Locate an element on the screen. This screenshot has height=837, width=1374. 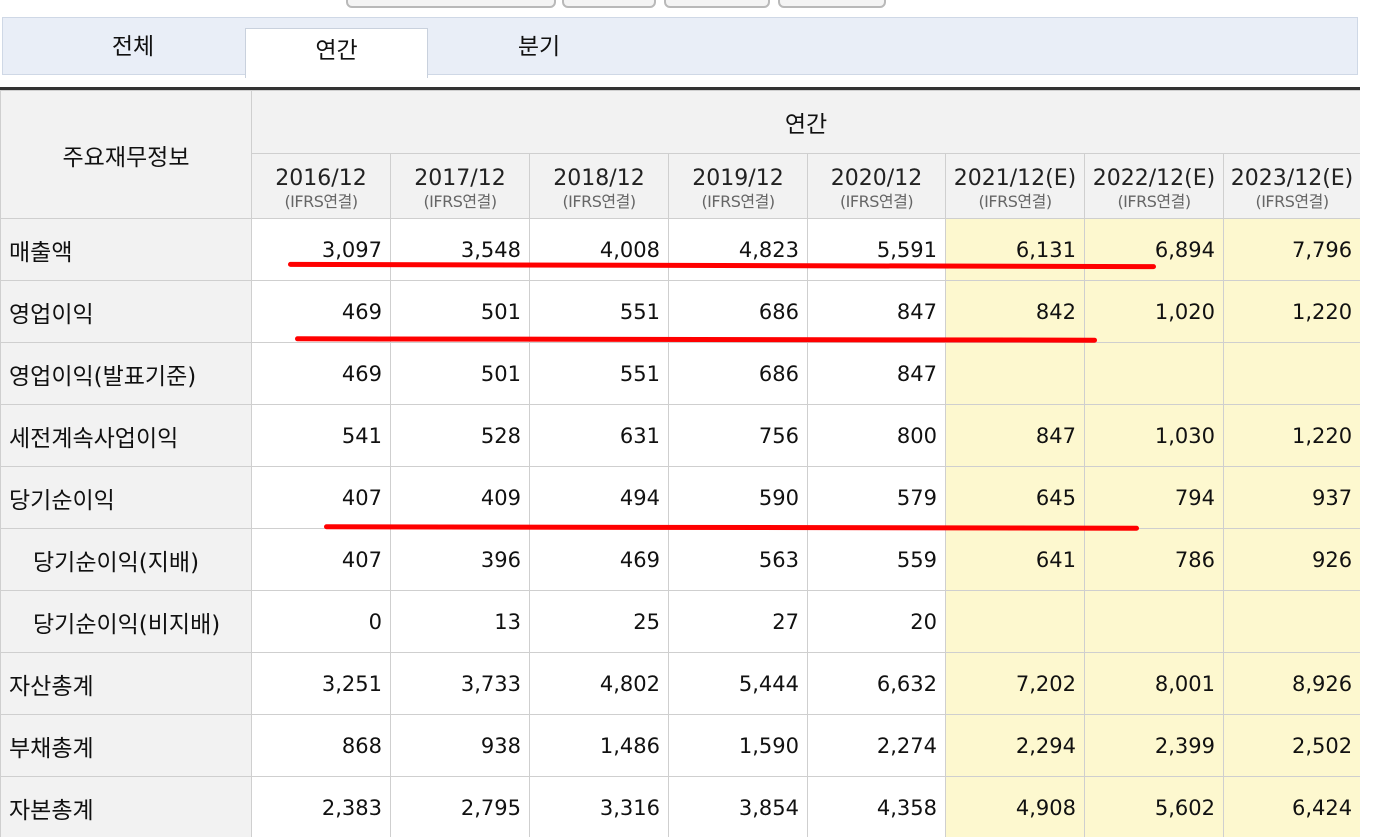
table-cell: 4,802 is located at coordinates (599, 684).